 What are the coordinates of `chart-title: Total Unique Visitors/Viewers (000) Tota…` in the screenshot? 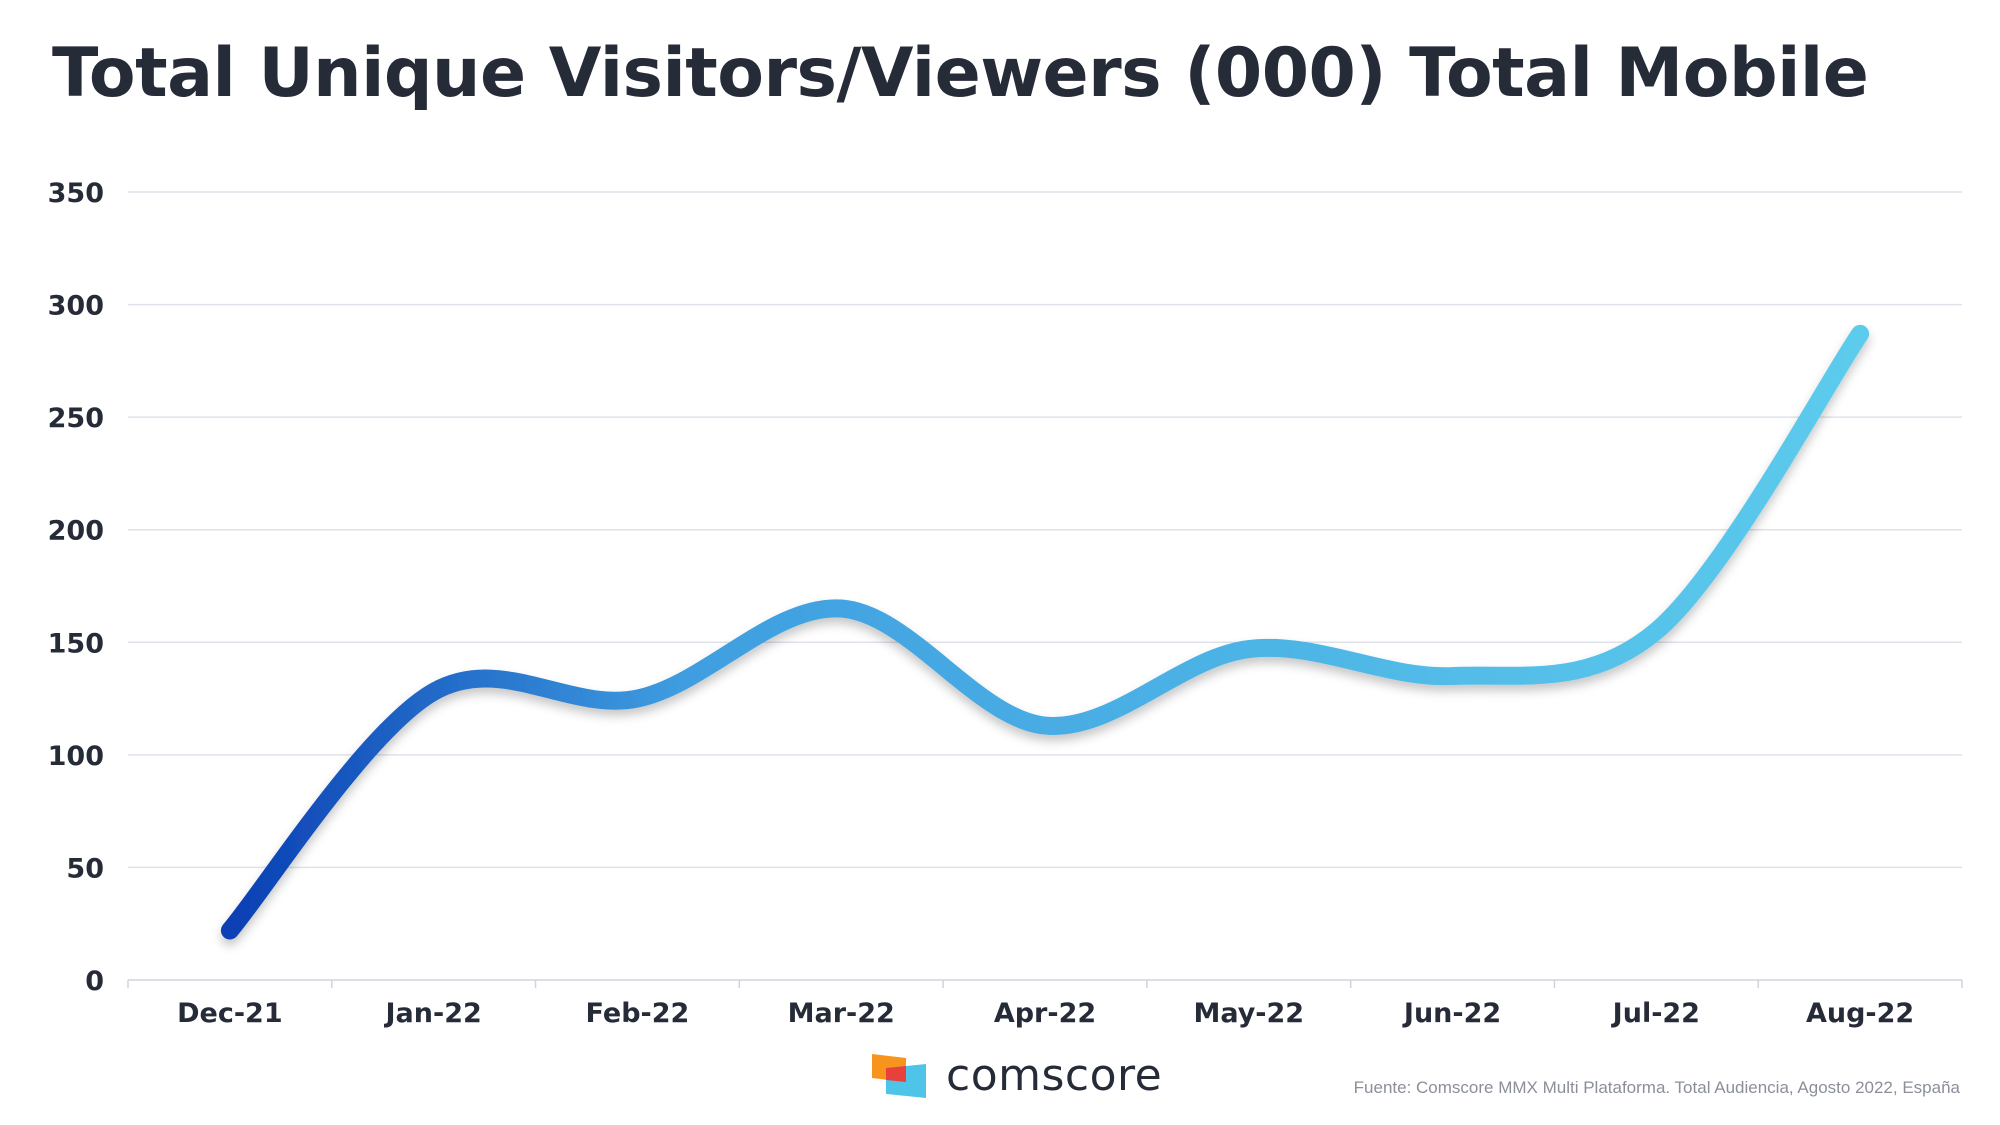 It's located at (960, 73).